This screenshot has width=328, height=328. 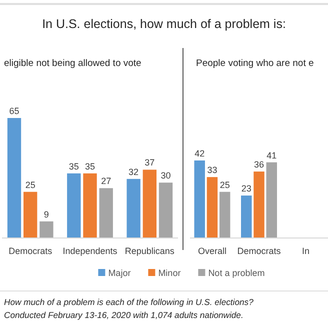 What do you see at coordinates (129, 302) in the screenshot?
I see `text: How much of a problem is each of the following in U.S. elections?` at bounding box center [129, 302].